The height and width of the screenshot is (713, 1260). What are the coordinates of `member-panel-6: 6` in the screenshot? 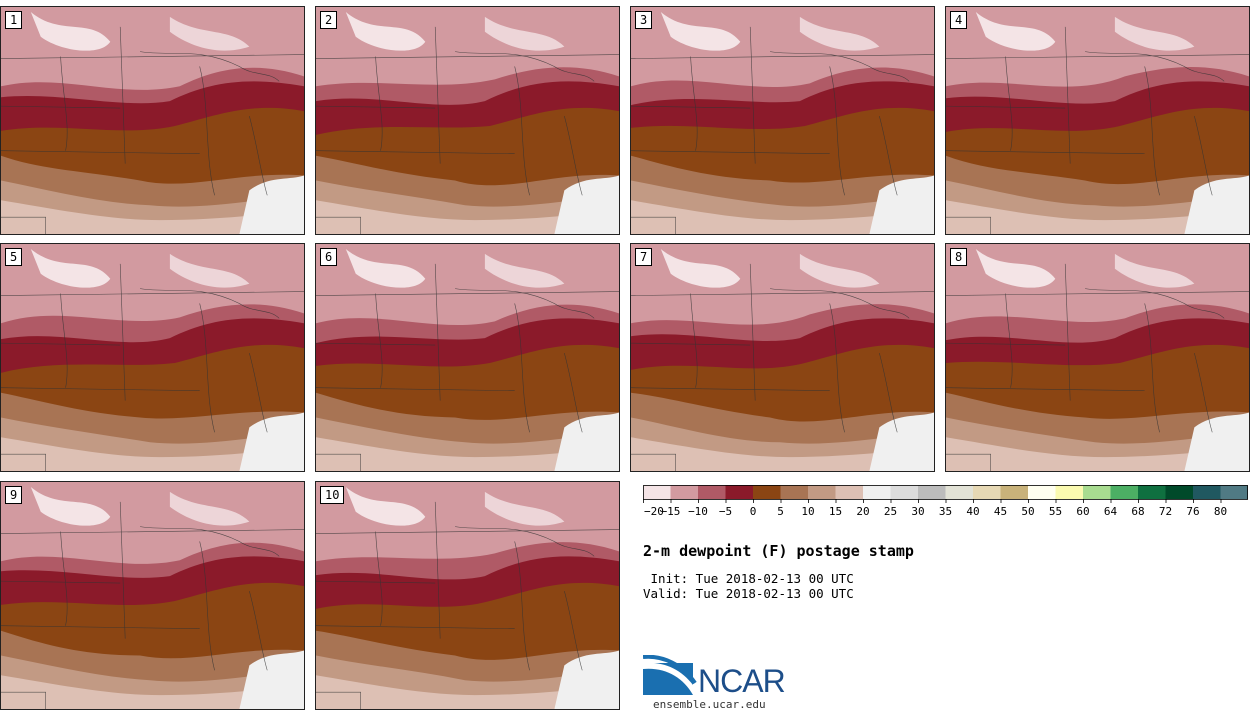 It's located at (467, 357).